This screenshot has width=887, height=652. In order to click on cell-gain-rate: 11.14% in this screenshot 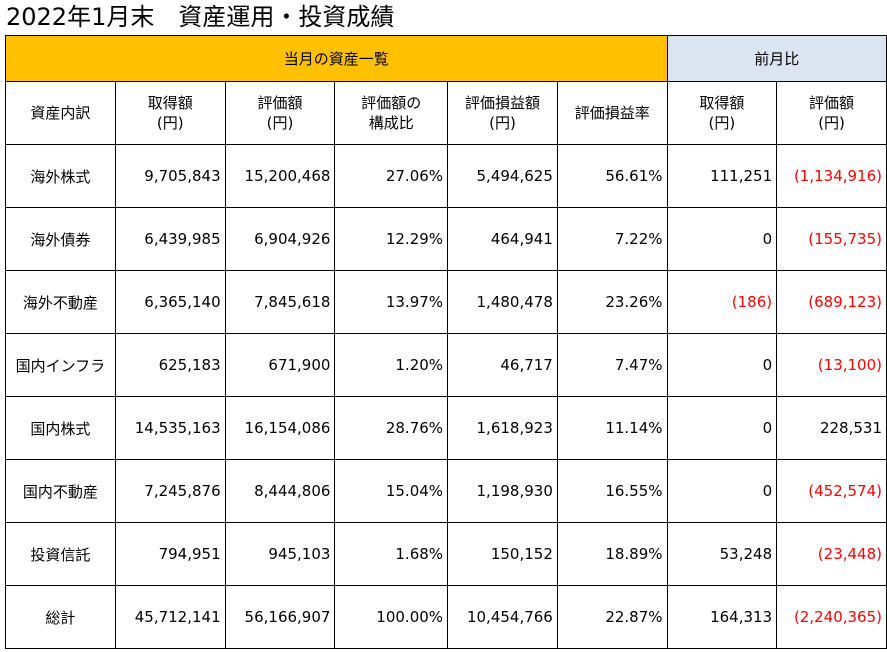, I will do `click(612, 428)`.